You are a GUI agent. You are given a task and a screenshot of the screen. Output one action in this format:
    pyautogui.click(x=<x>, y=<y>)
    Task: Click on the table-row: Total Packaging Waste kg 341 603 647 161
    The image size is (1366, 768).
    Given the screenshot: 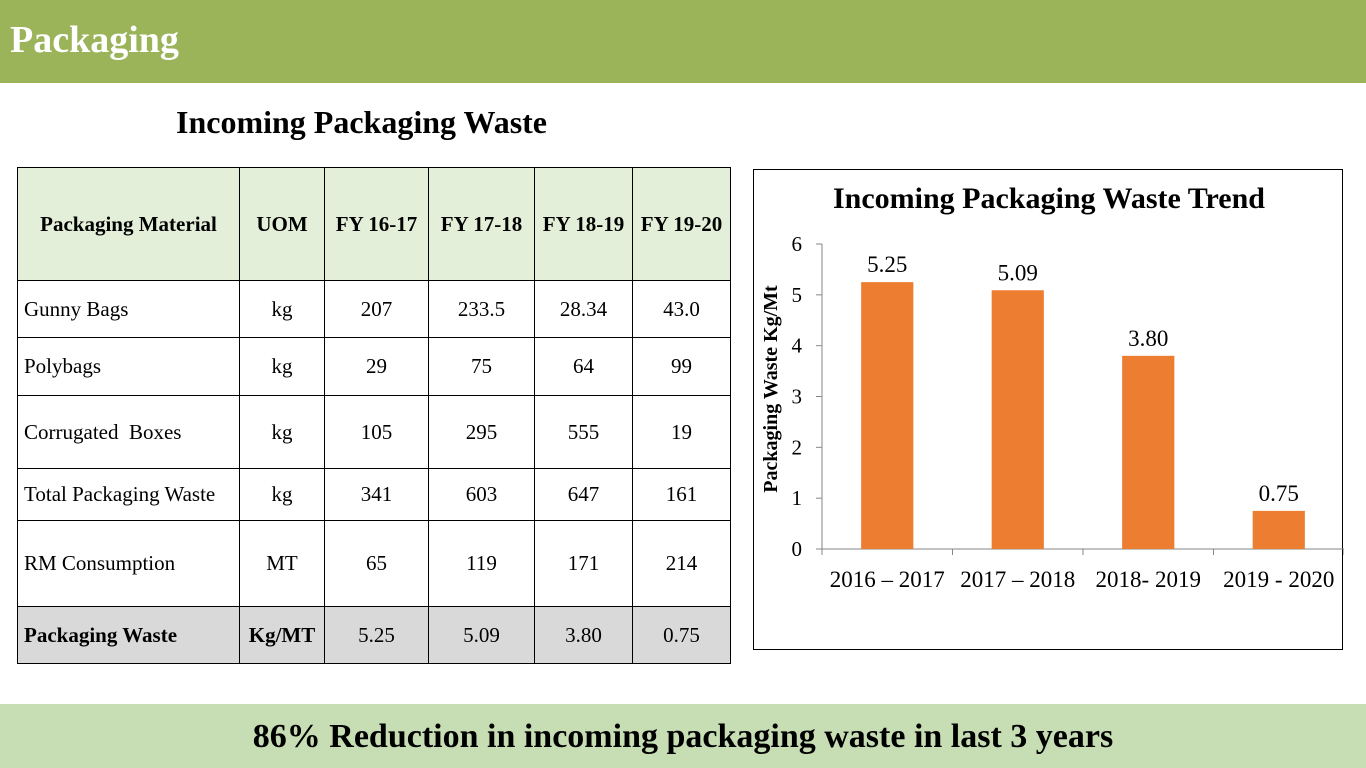 What is the action you would take?
    pyautogui.click(x=374, y=494)
    